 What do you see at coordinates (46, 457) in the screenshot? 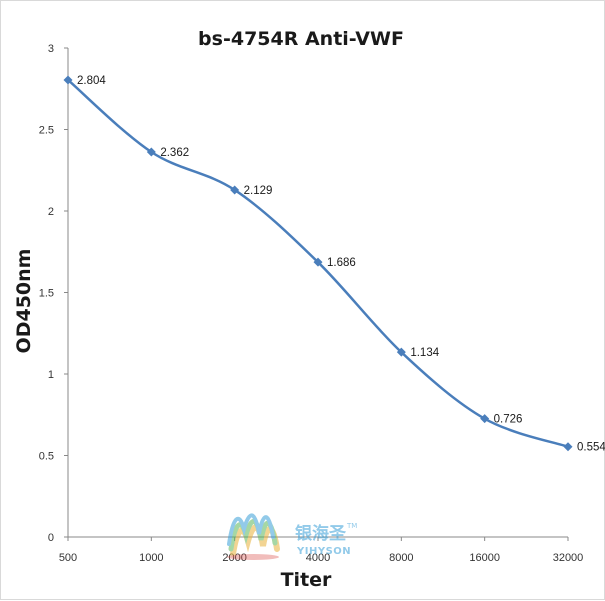
I see `y-tick-label: 0.5` at bounding box center [46, 457].